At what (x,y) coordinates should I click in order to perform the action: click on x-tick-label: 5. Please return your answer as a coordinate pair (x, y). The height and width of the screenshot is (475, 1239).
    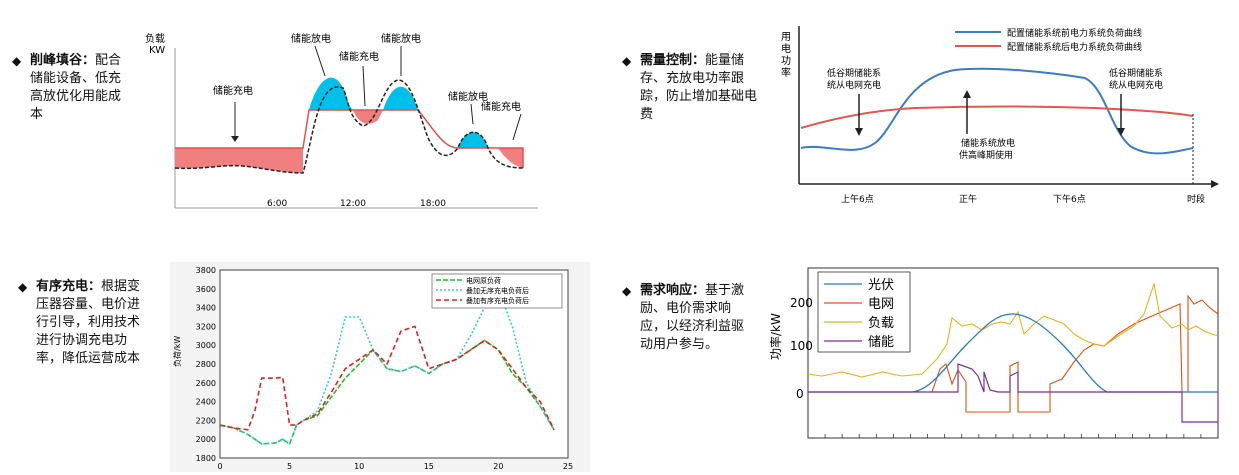
    Looking at the image, I should click on (289, 466).